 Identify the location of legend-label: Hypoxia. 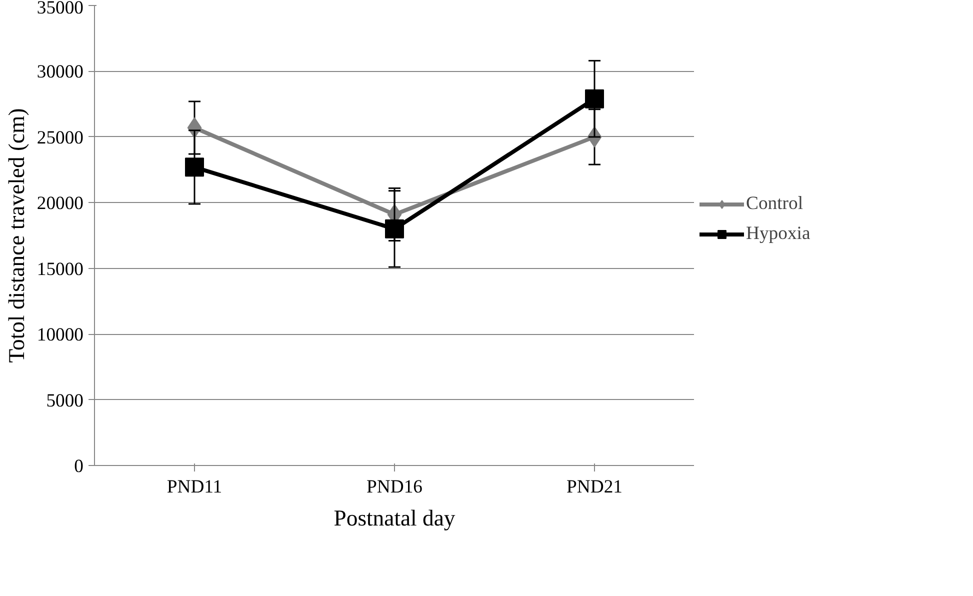
(778, 233).